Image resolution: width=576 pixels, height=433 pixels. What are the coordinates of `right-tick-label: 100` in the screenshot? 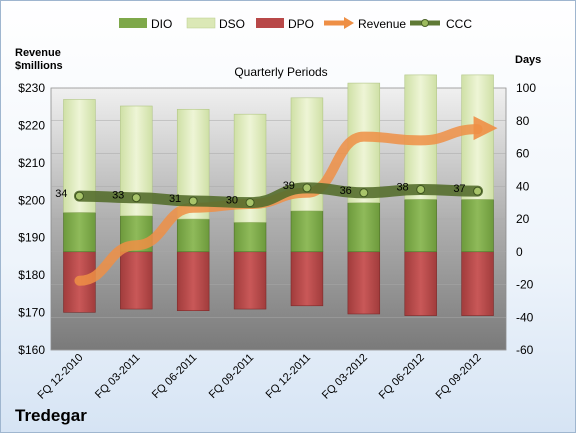 It's located at (526, 88).